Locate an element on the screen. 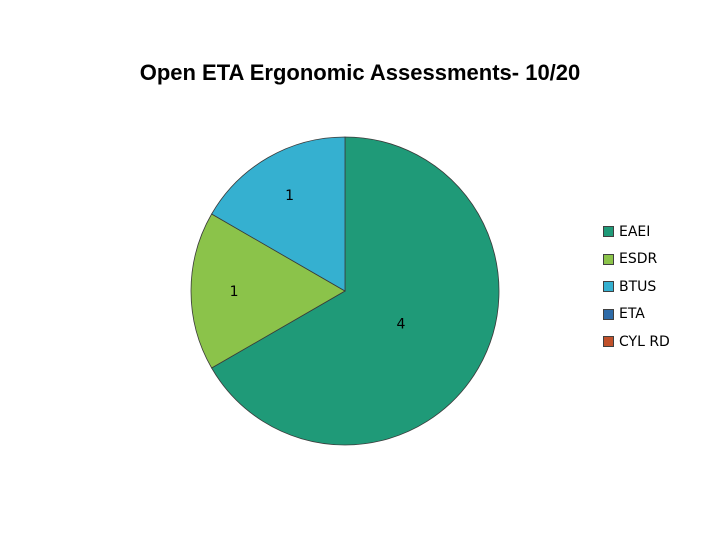  legend-label: CYL RD is located at coordinates (644, 341).